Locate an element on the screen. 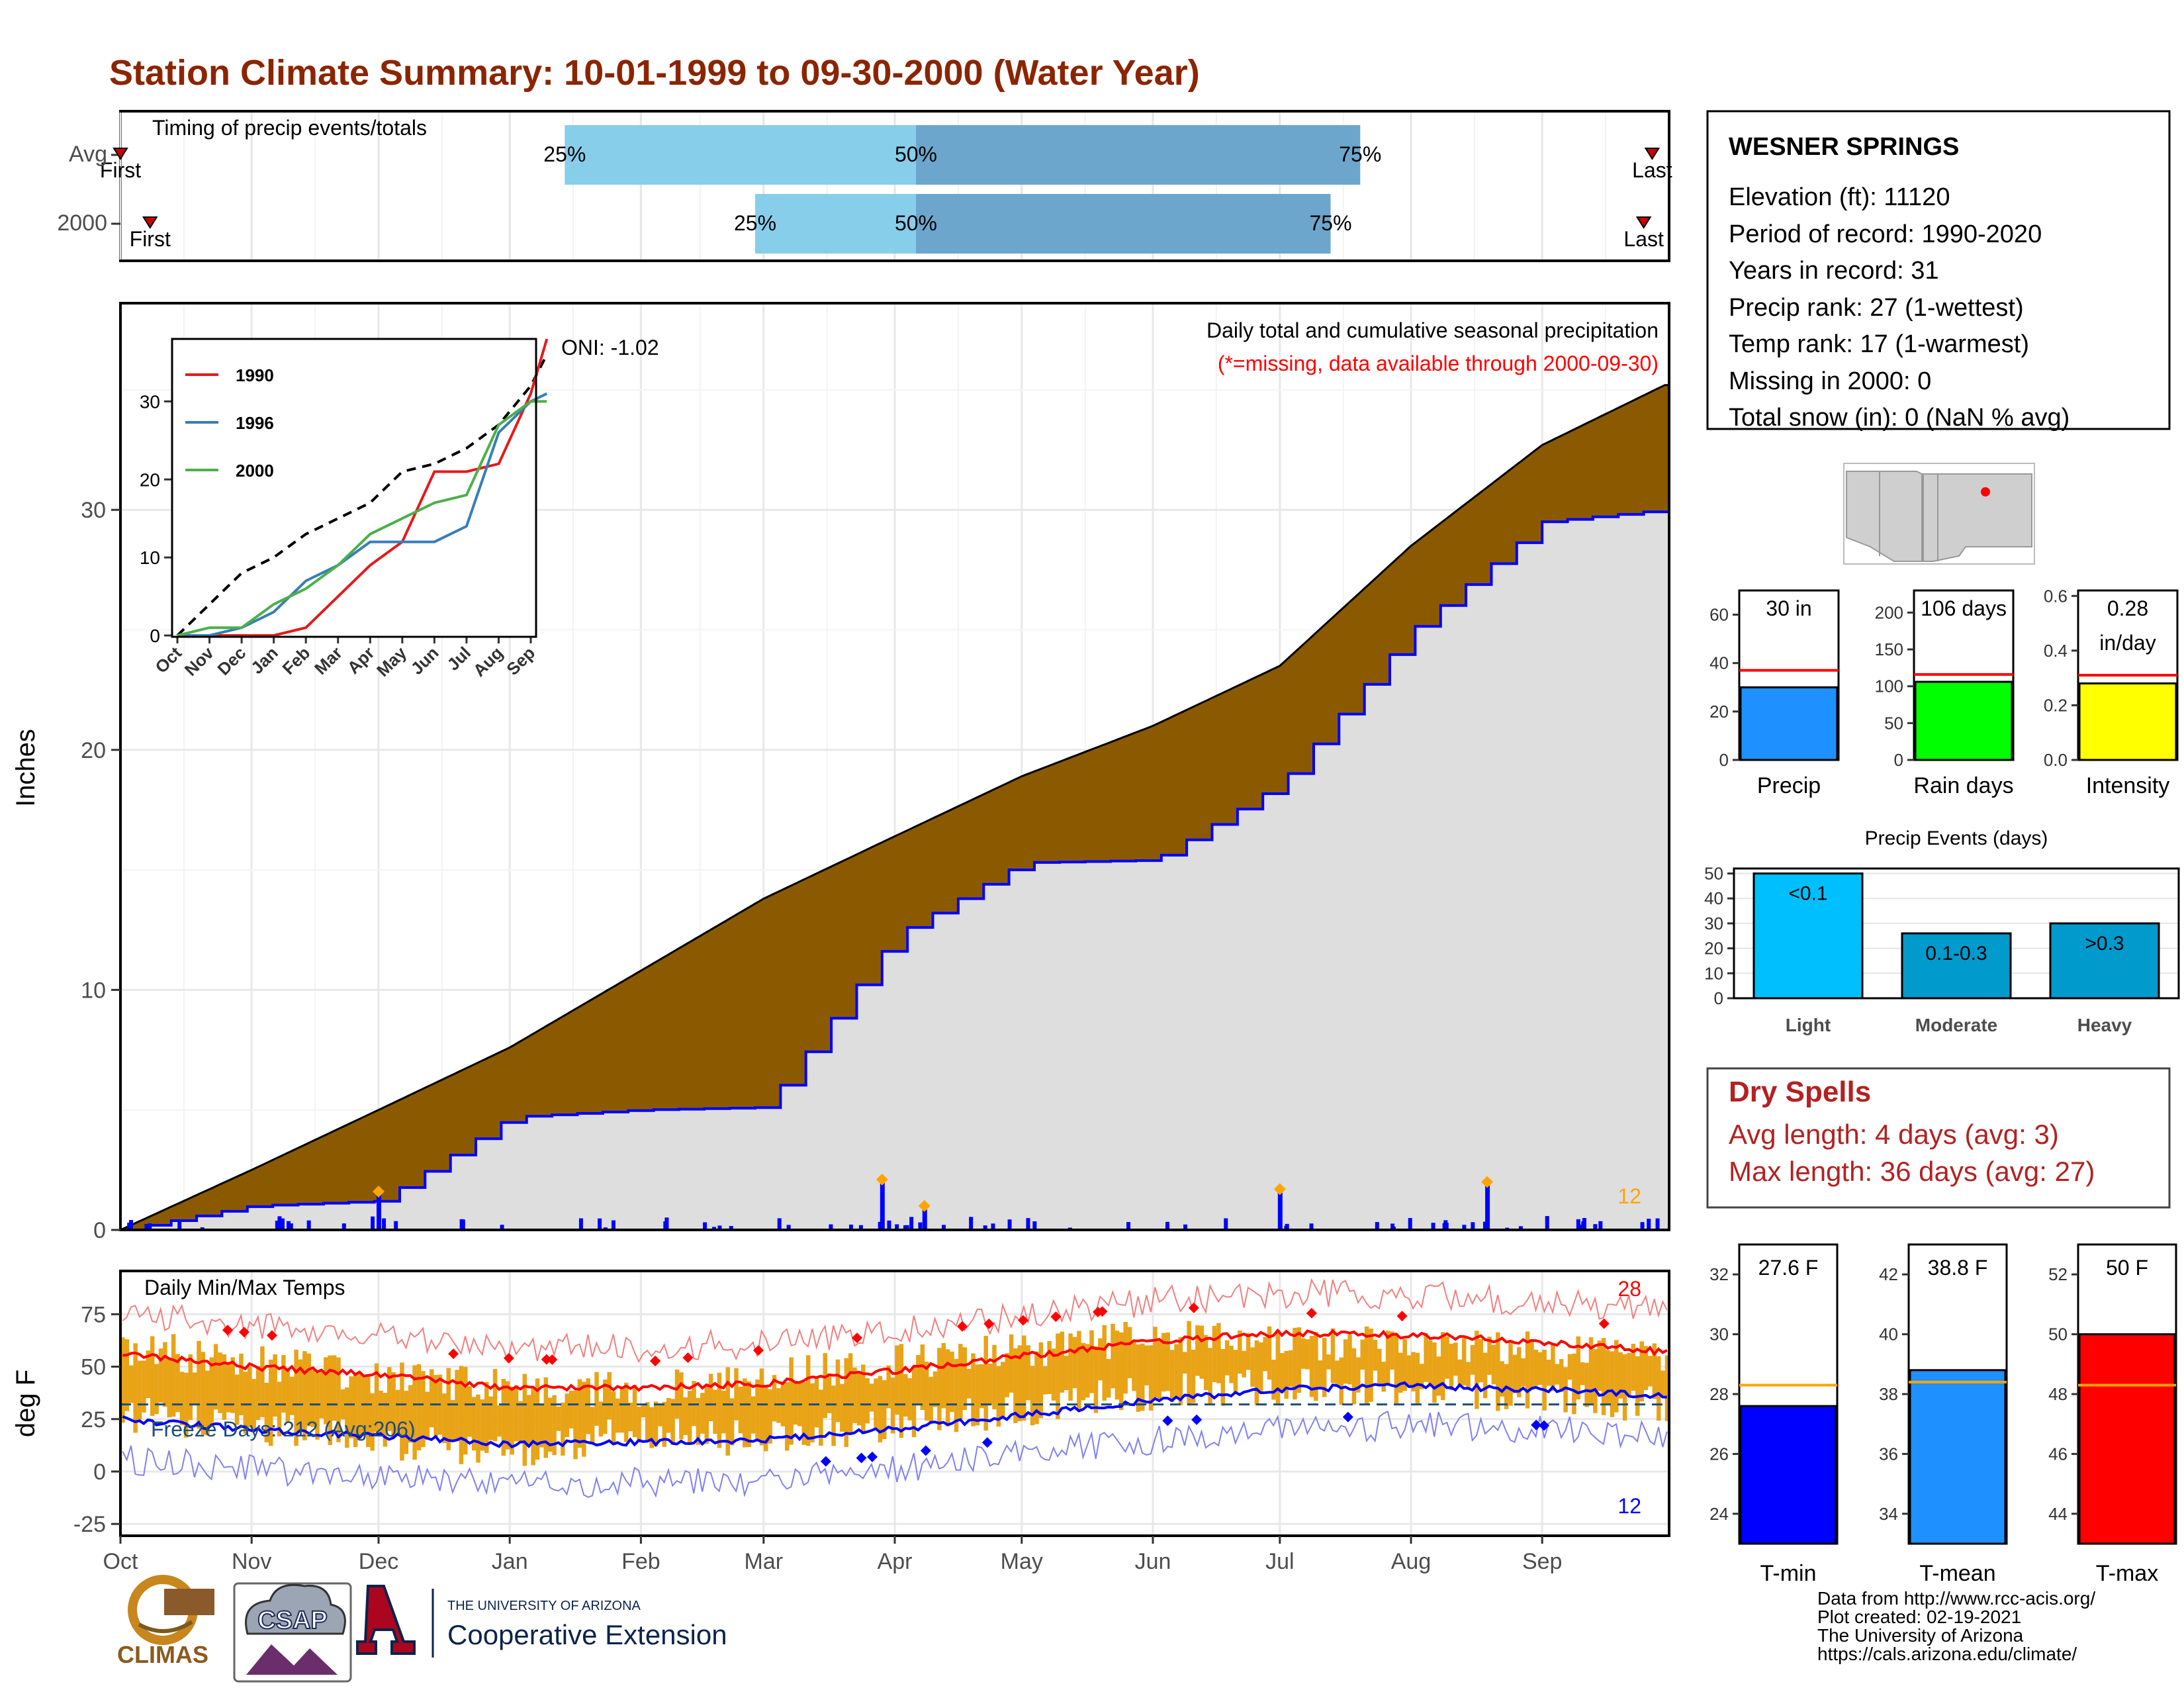  inset-ytick-label-1: 10 is located at coordinates (150, 557).